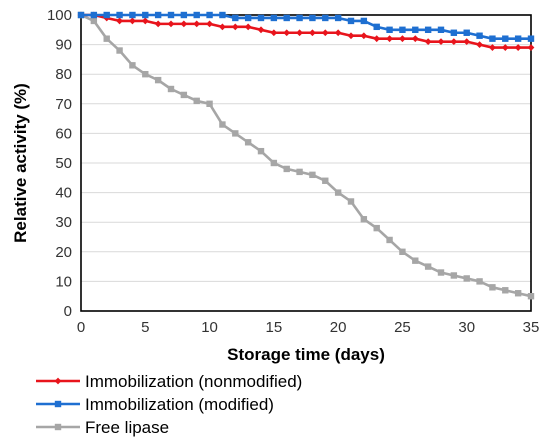  I want to click on legend-item-2: Free lipase, so click(102, 427).